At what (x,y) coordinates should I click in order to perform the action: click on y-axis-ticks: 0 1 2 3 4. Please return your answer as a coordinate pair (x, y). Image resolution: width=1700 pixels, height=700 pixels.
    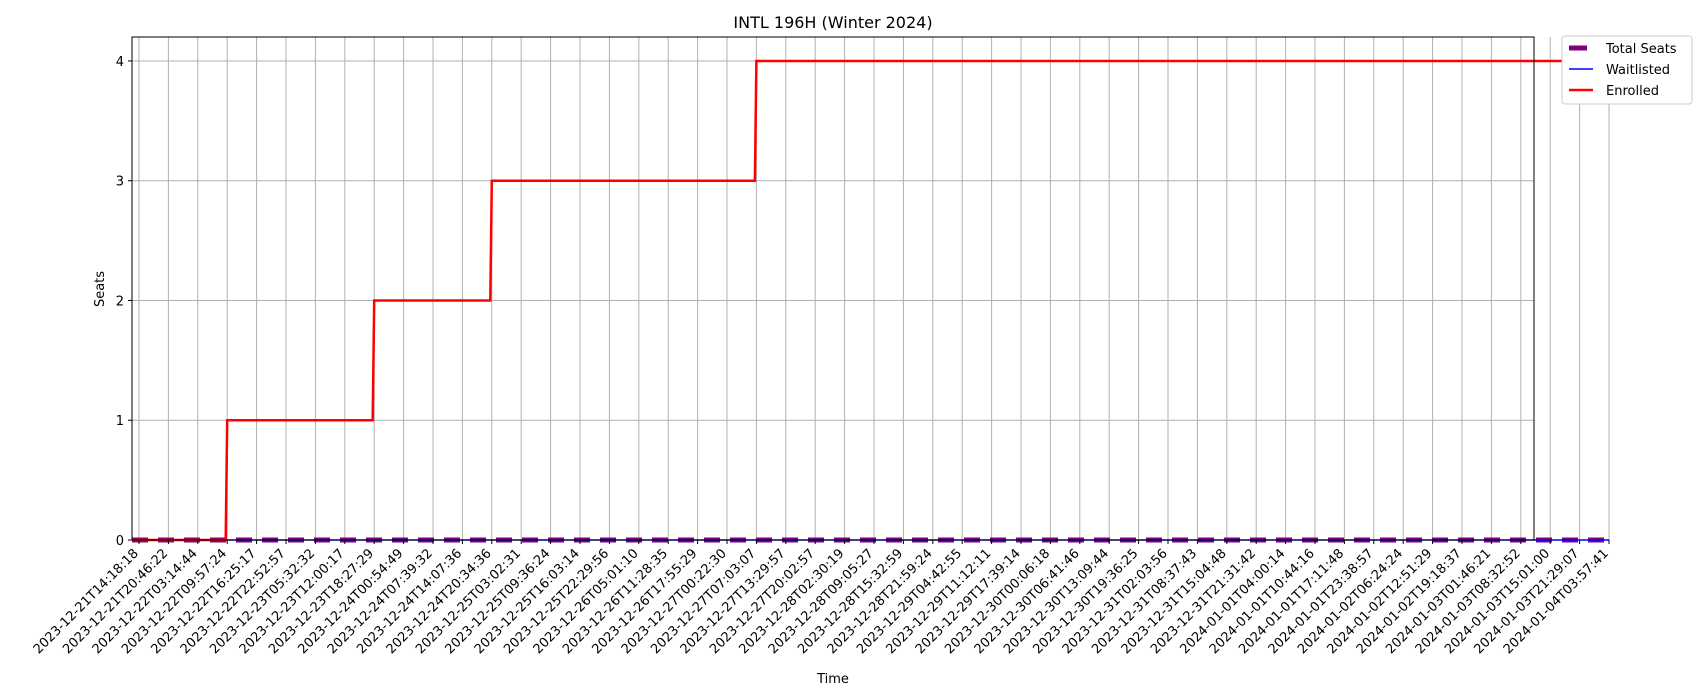
    Looking at the image, I should click on (124, 302).